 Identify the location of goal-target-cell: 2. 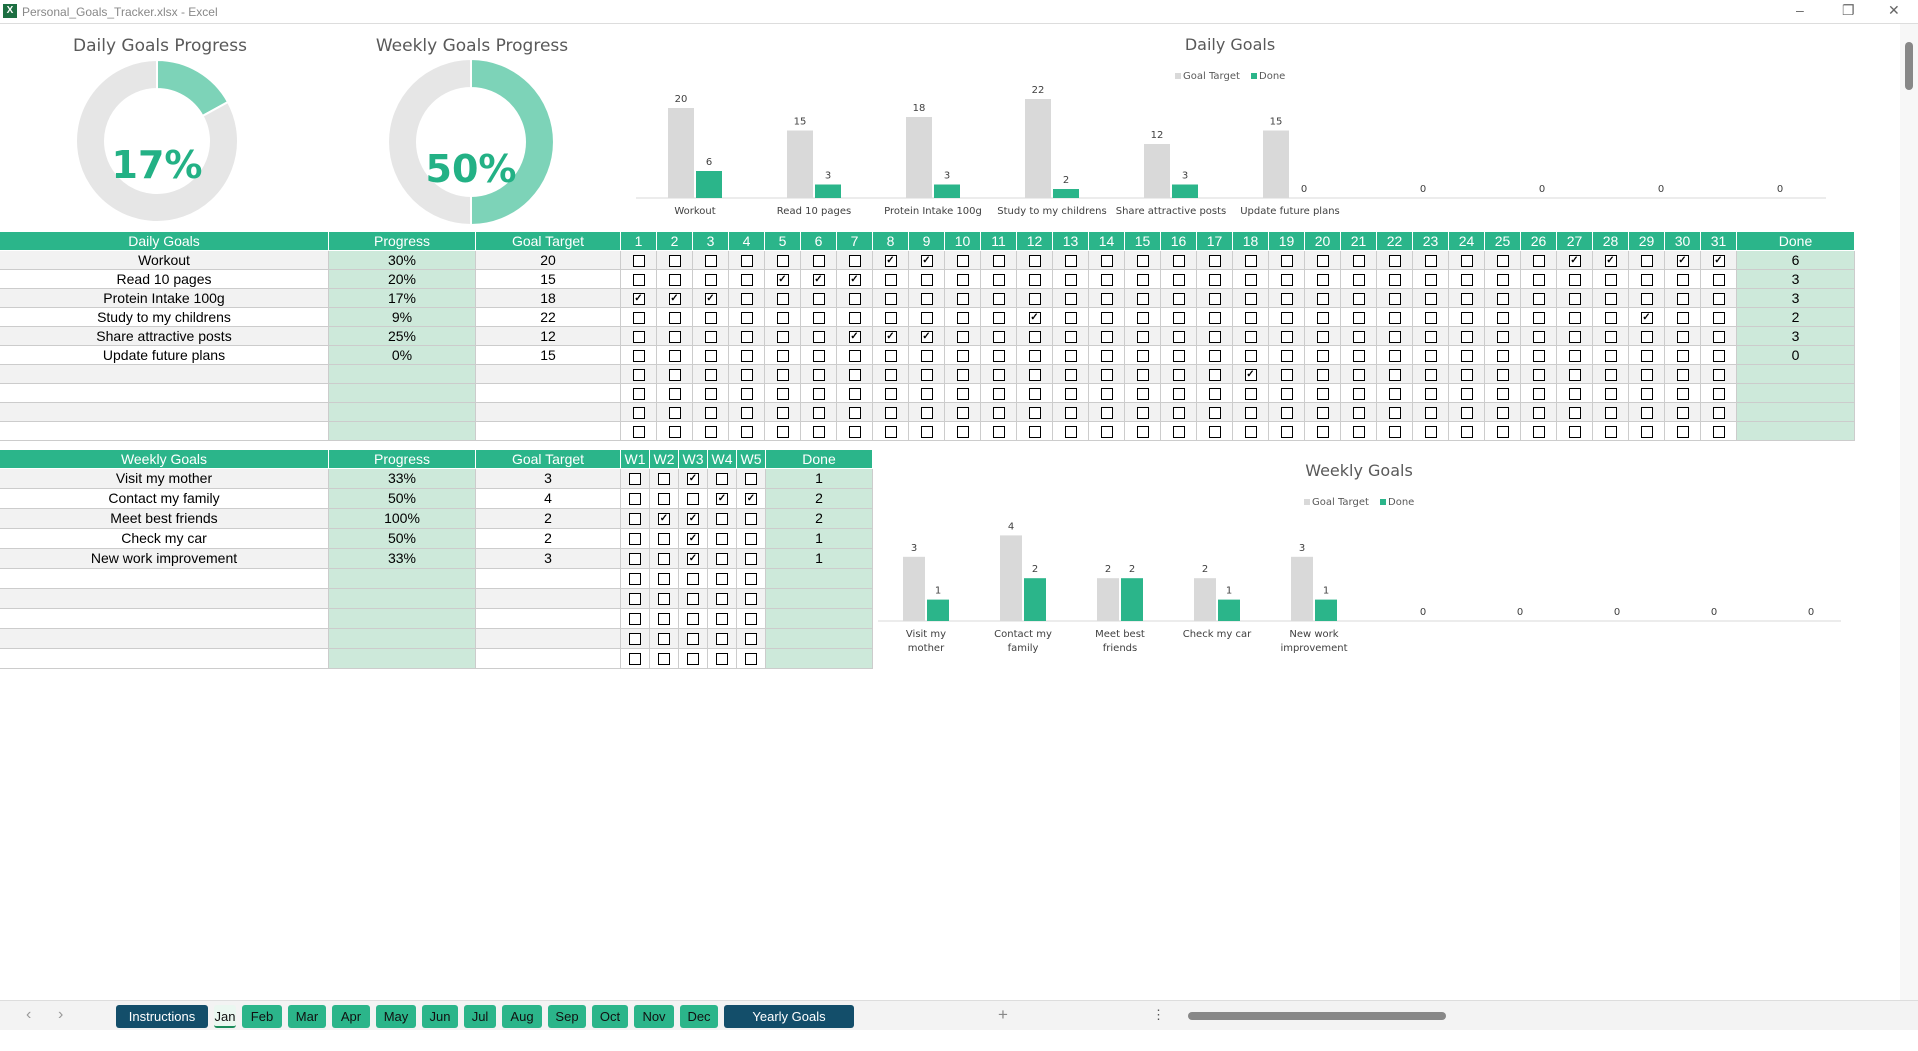
(548, 519).